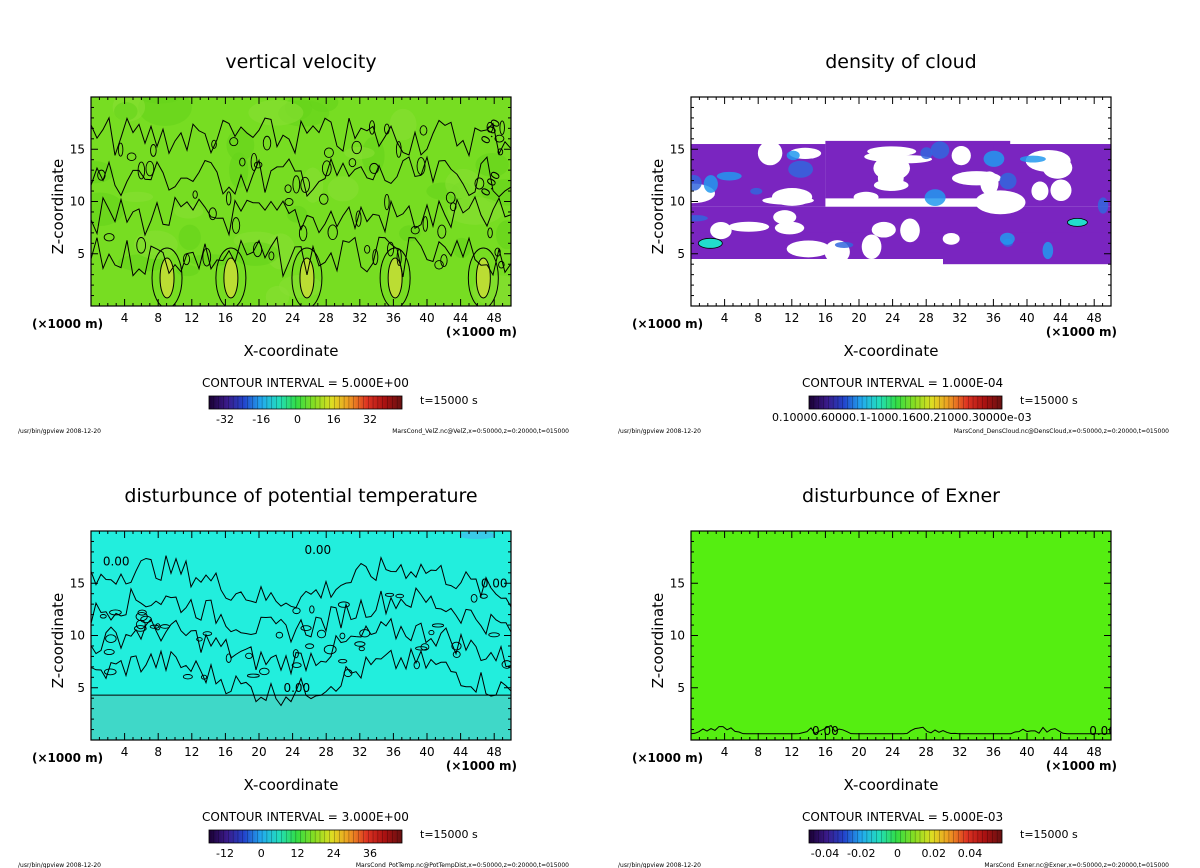 The width and height of the screenshot is (1200, 868). What do you see at coordinates (1094, 318) in the screenshot?
I see `x-tick-label: 48` at bounding box center [1094, 318].